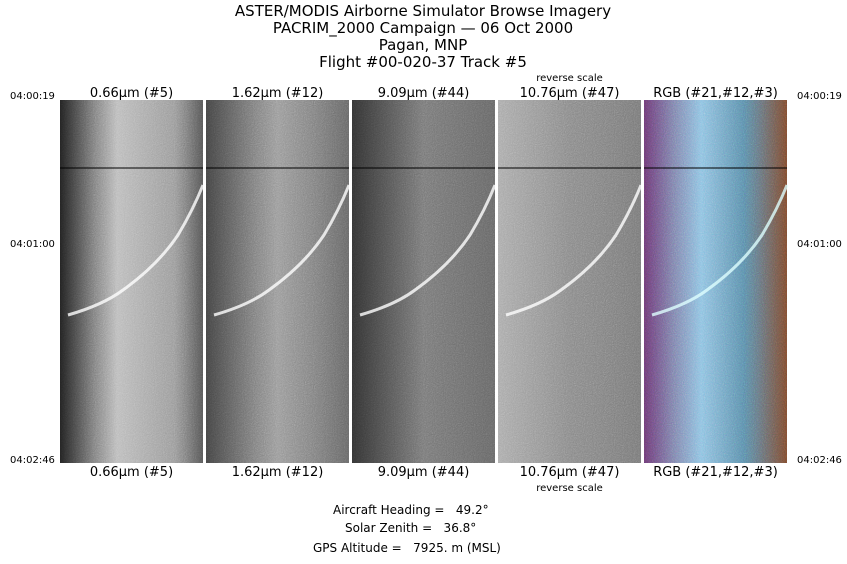 The image size is (847, 564). What do you see at coordinates (423, 62) in the screenshot?
I see `title-line: Flight #00-020-37 Track #5` at bounding box center [423, 62].